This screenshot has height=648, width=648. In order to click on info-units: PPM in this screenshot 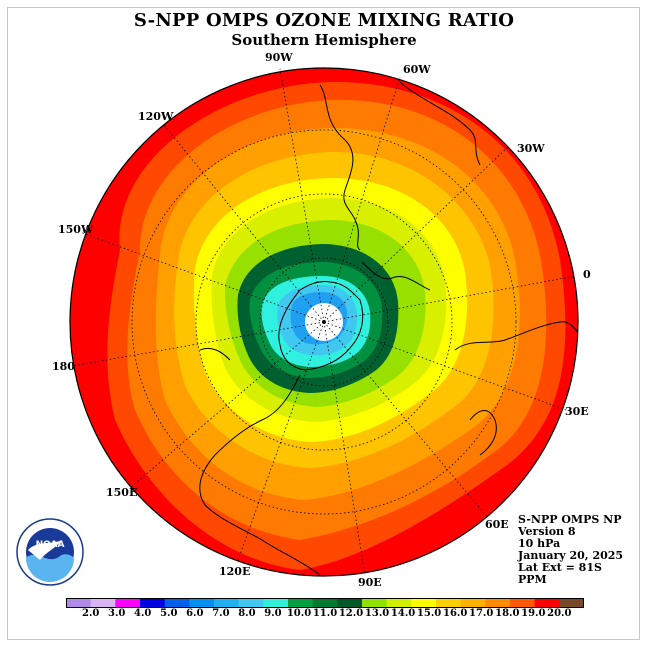, I will do `click(532, 579)`.